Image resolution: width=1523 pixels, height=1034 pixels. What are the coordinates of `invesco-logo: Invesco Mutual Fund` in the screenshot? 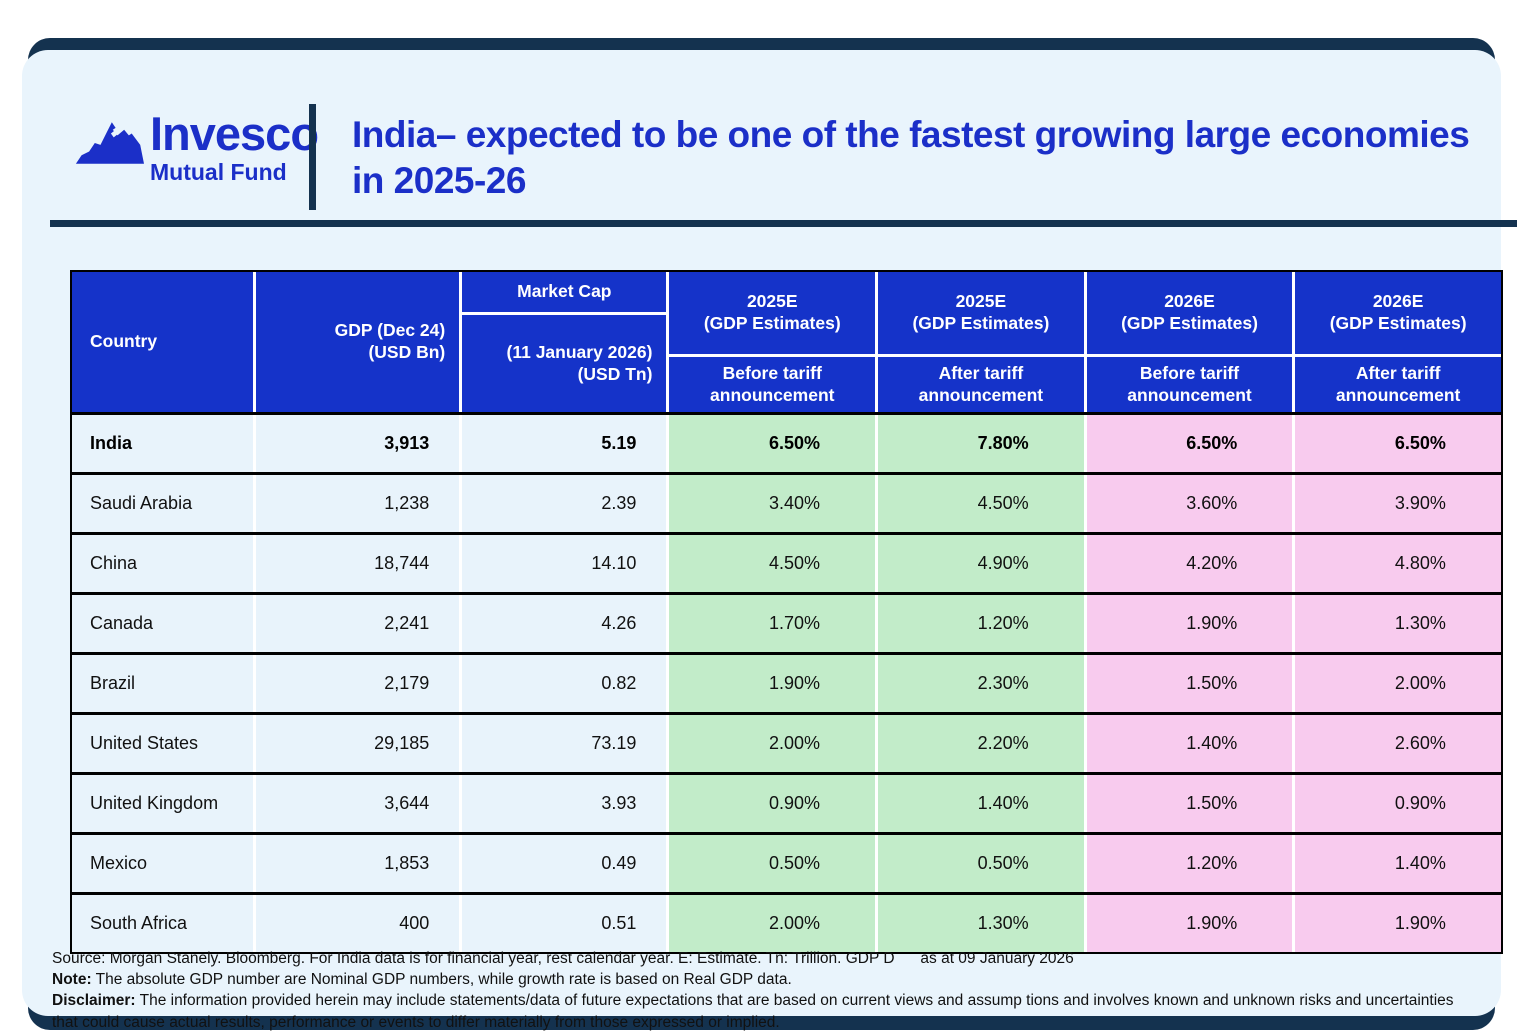 It's located at (196, 146).